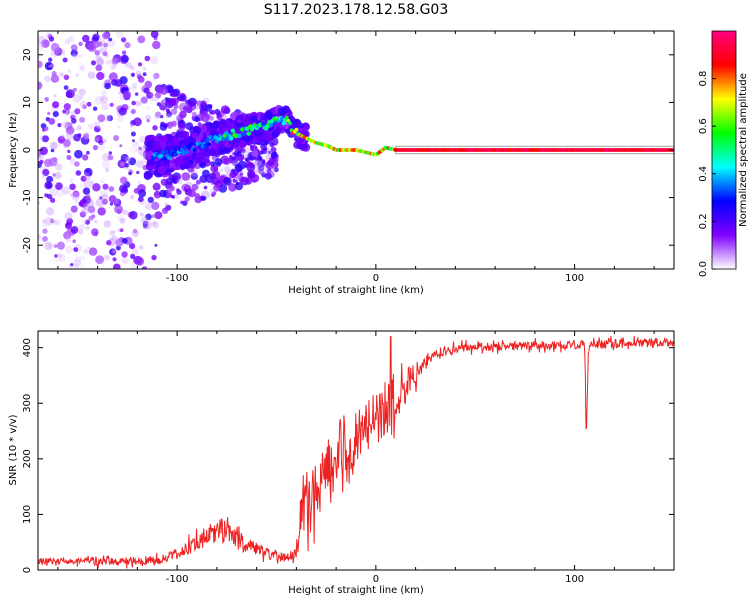 This screenshot has width=750, height=600. Describe the element at coordinates (27, 347) in the screenshot. I see `y-tick-label: 400` at that location.